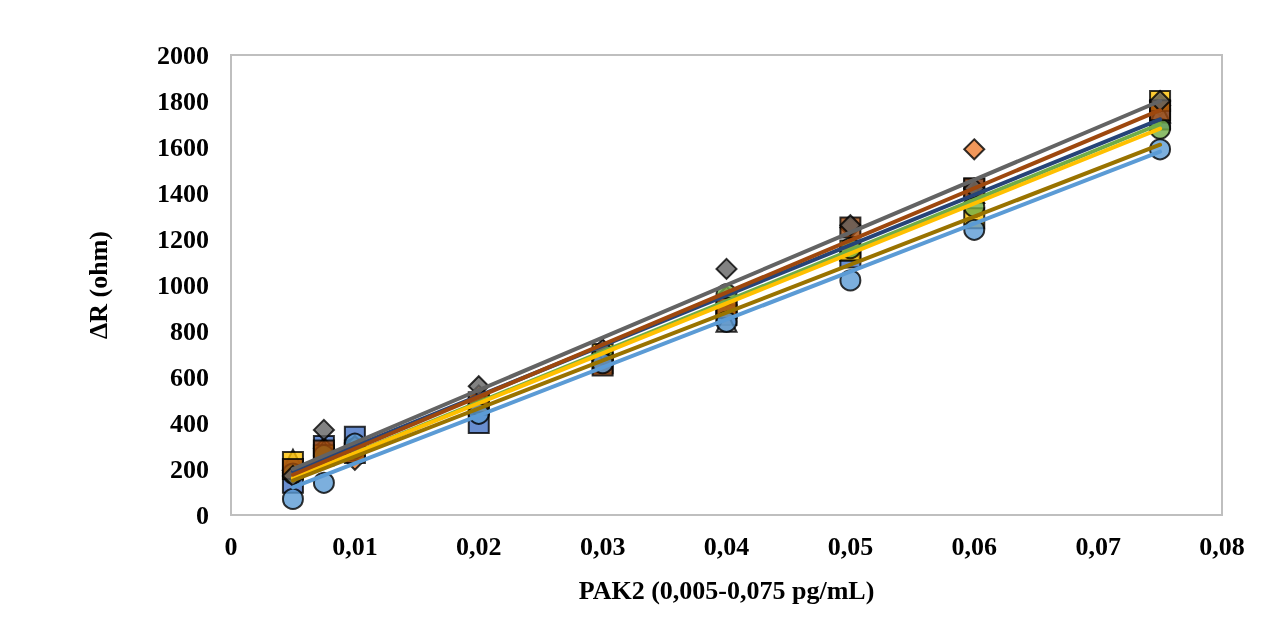 The width and height of the screenshot is (1278, 635). I want to click on y-tick-label: 1400, so click(183, 193).